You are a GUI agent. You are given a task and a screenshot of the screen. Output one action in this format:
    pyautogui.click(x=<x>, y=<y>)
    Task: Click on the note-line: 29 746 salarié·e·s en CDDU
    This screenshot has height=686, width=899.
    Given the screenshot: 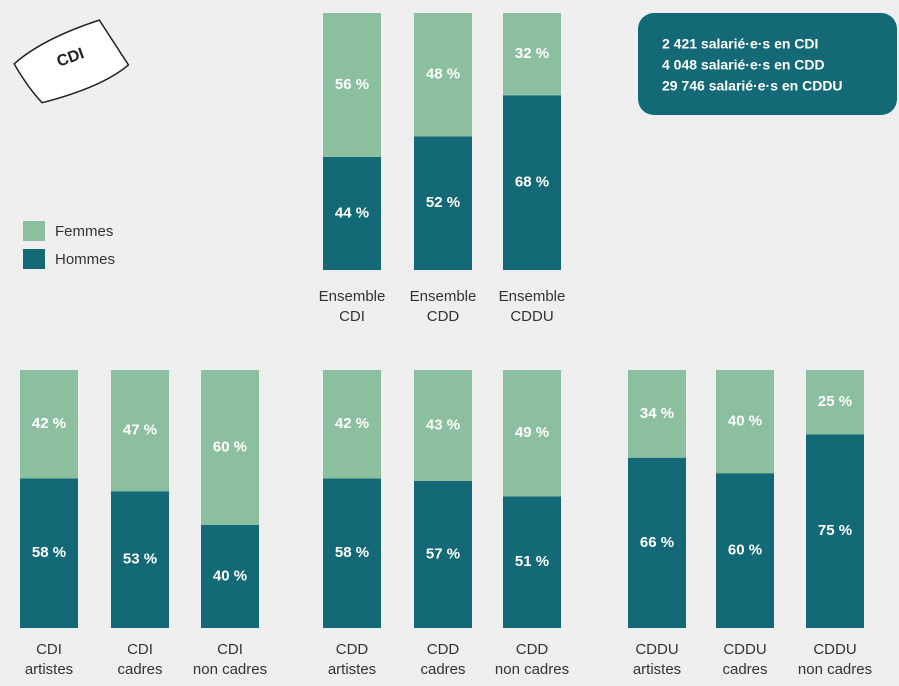 What is the action you would take?
    pyautogui.click(x=752, y=86)
    